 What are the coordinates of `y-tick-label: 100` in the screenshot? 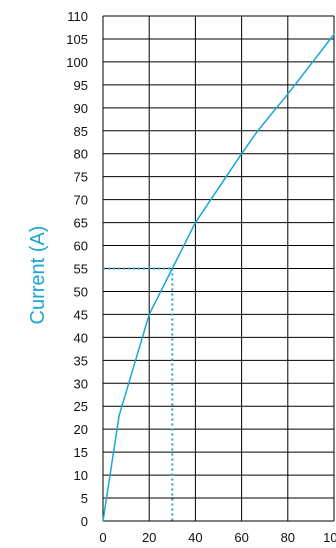 It's located at (77, 62).